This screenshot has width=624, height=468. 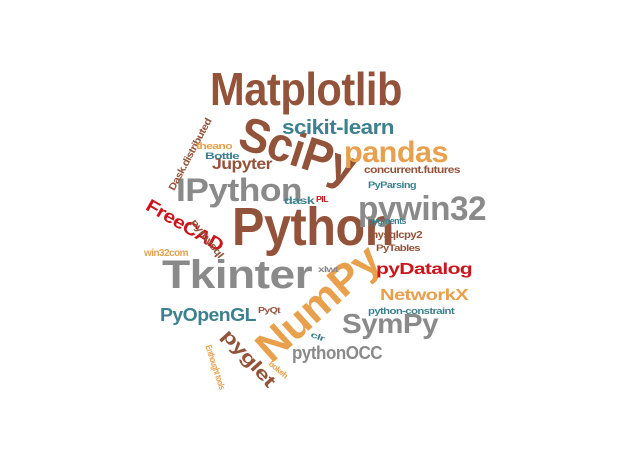 I want to click on word-sympy: SymPy, so click(x=390, y=323).